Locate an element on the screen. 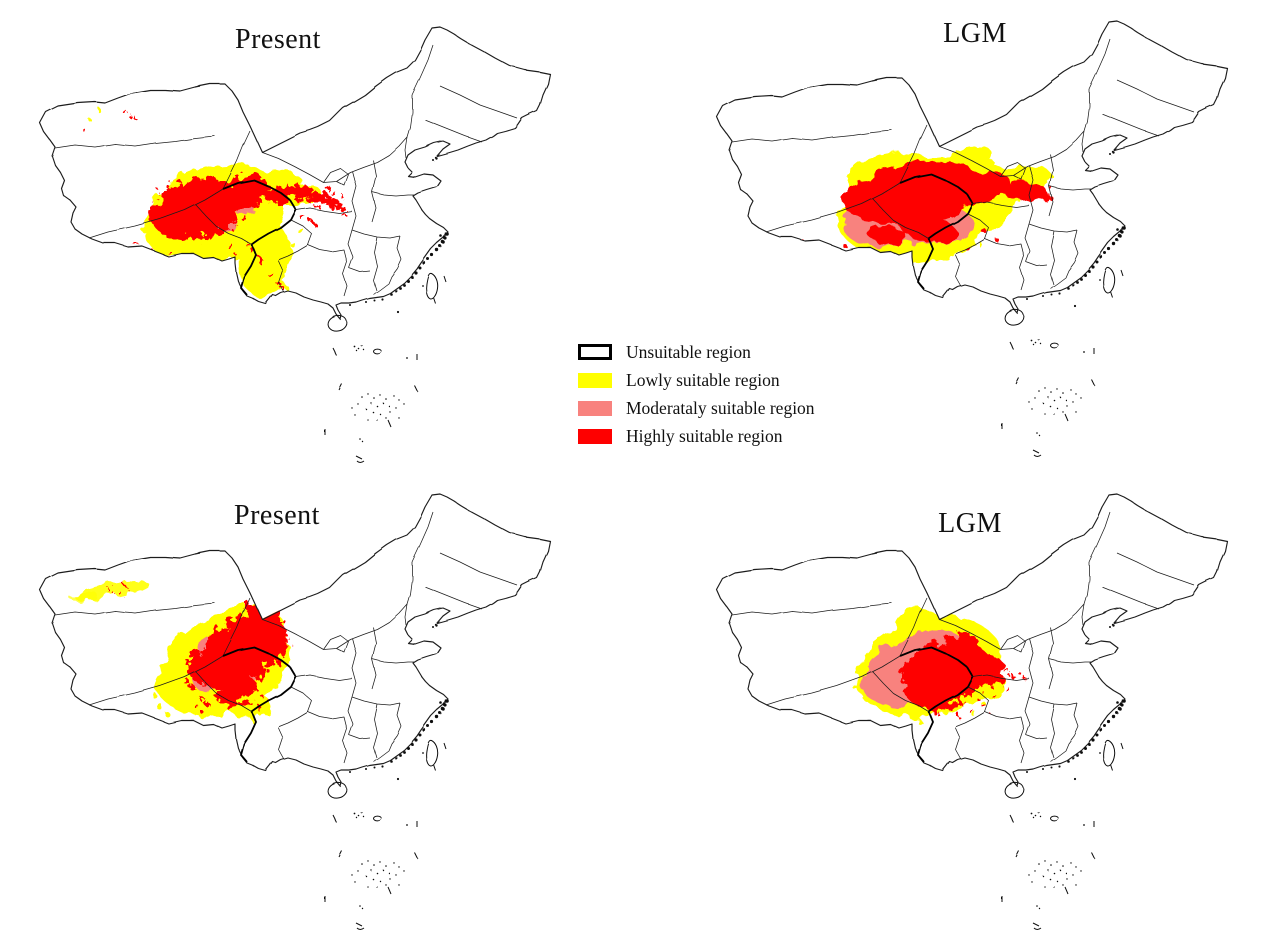  legend-label: Highly suitable region is located at coordinates (704, 435).